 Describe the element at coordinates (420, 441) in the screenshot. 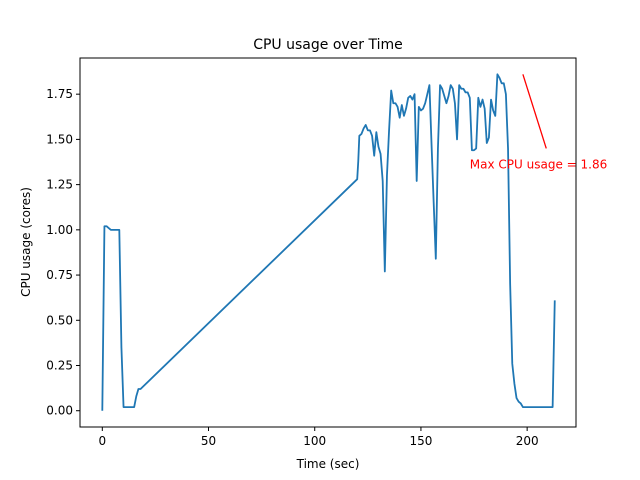

I see `x-tick-label: 150` at that location.